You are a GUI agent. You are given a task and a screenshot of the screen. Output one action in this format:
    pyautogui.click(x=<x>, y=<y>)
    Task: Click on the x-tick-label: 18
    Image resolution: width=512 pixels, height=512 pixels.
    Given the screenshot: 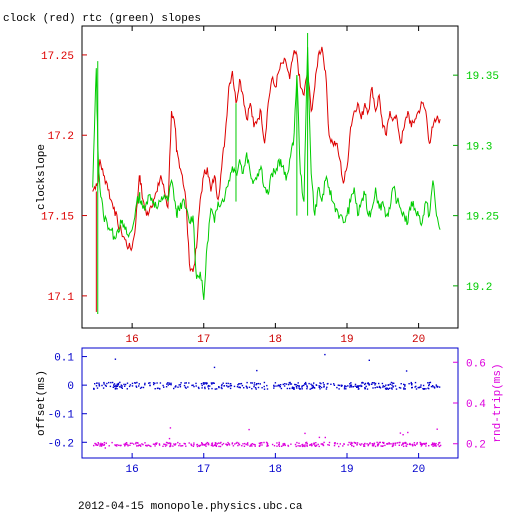 What is the action you would take?
    pyautogui.click(x=275, y=340)
    